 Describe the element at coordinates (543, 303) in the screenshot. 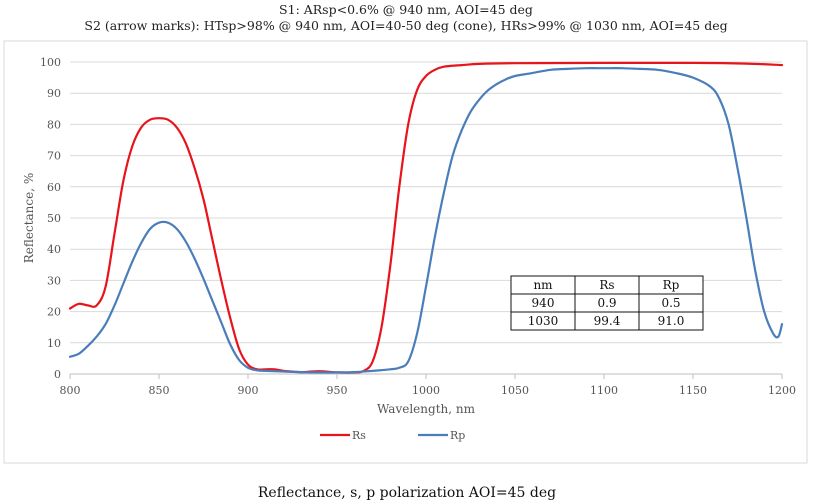

I see `table-value: 940` at that location.